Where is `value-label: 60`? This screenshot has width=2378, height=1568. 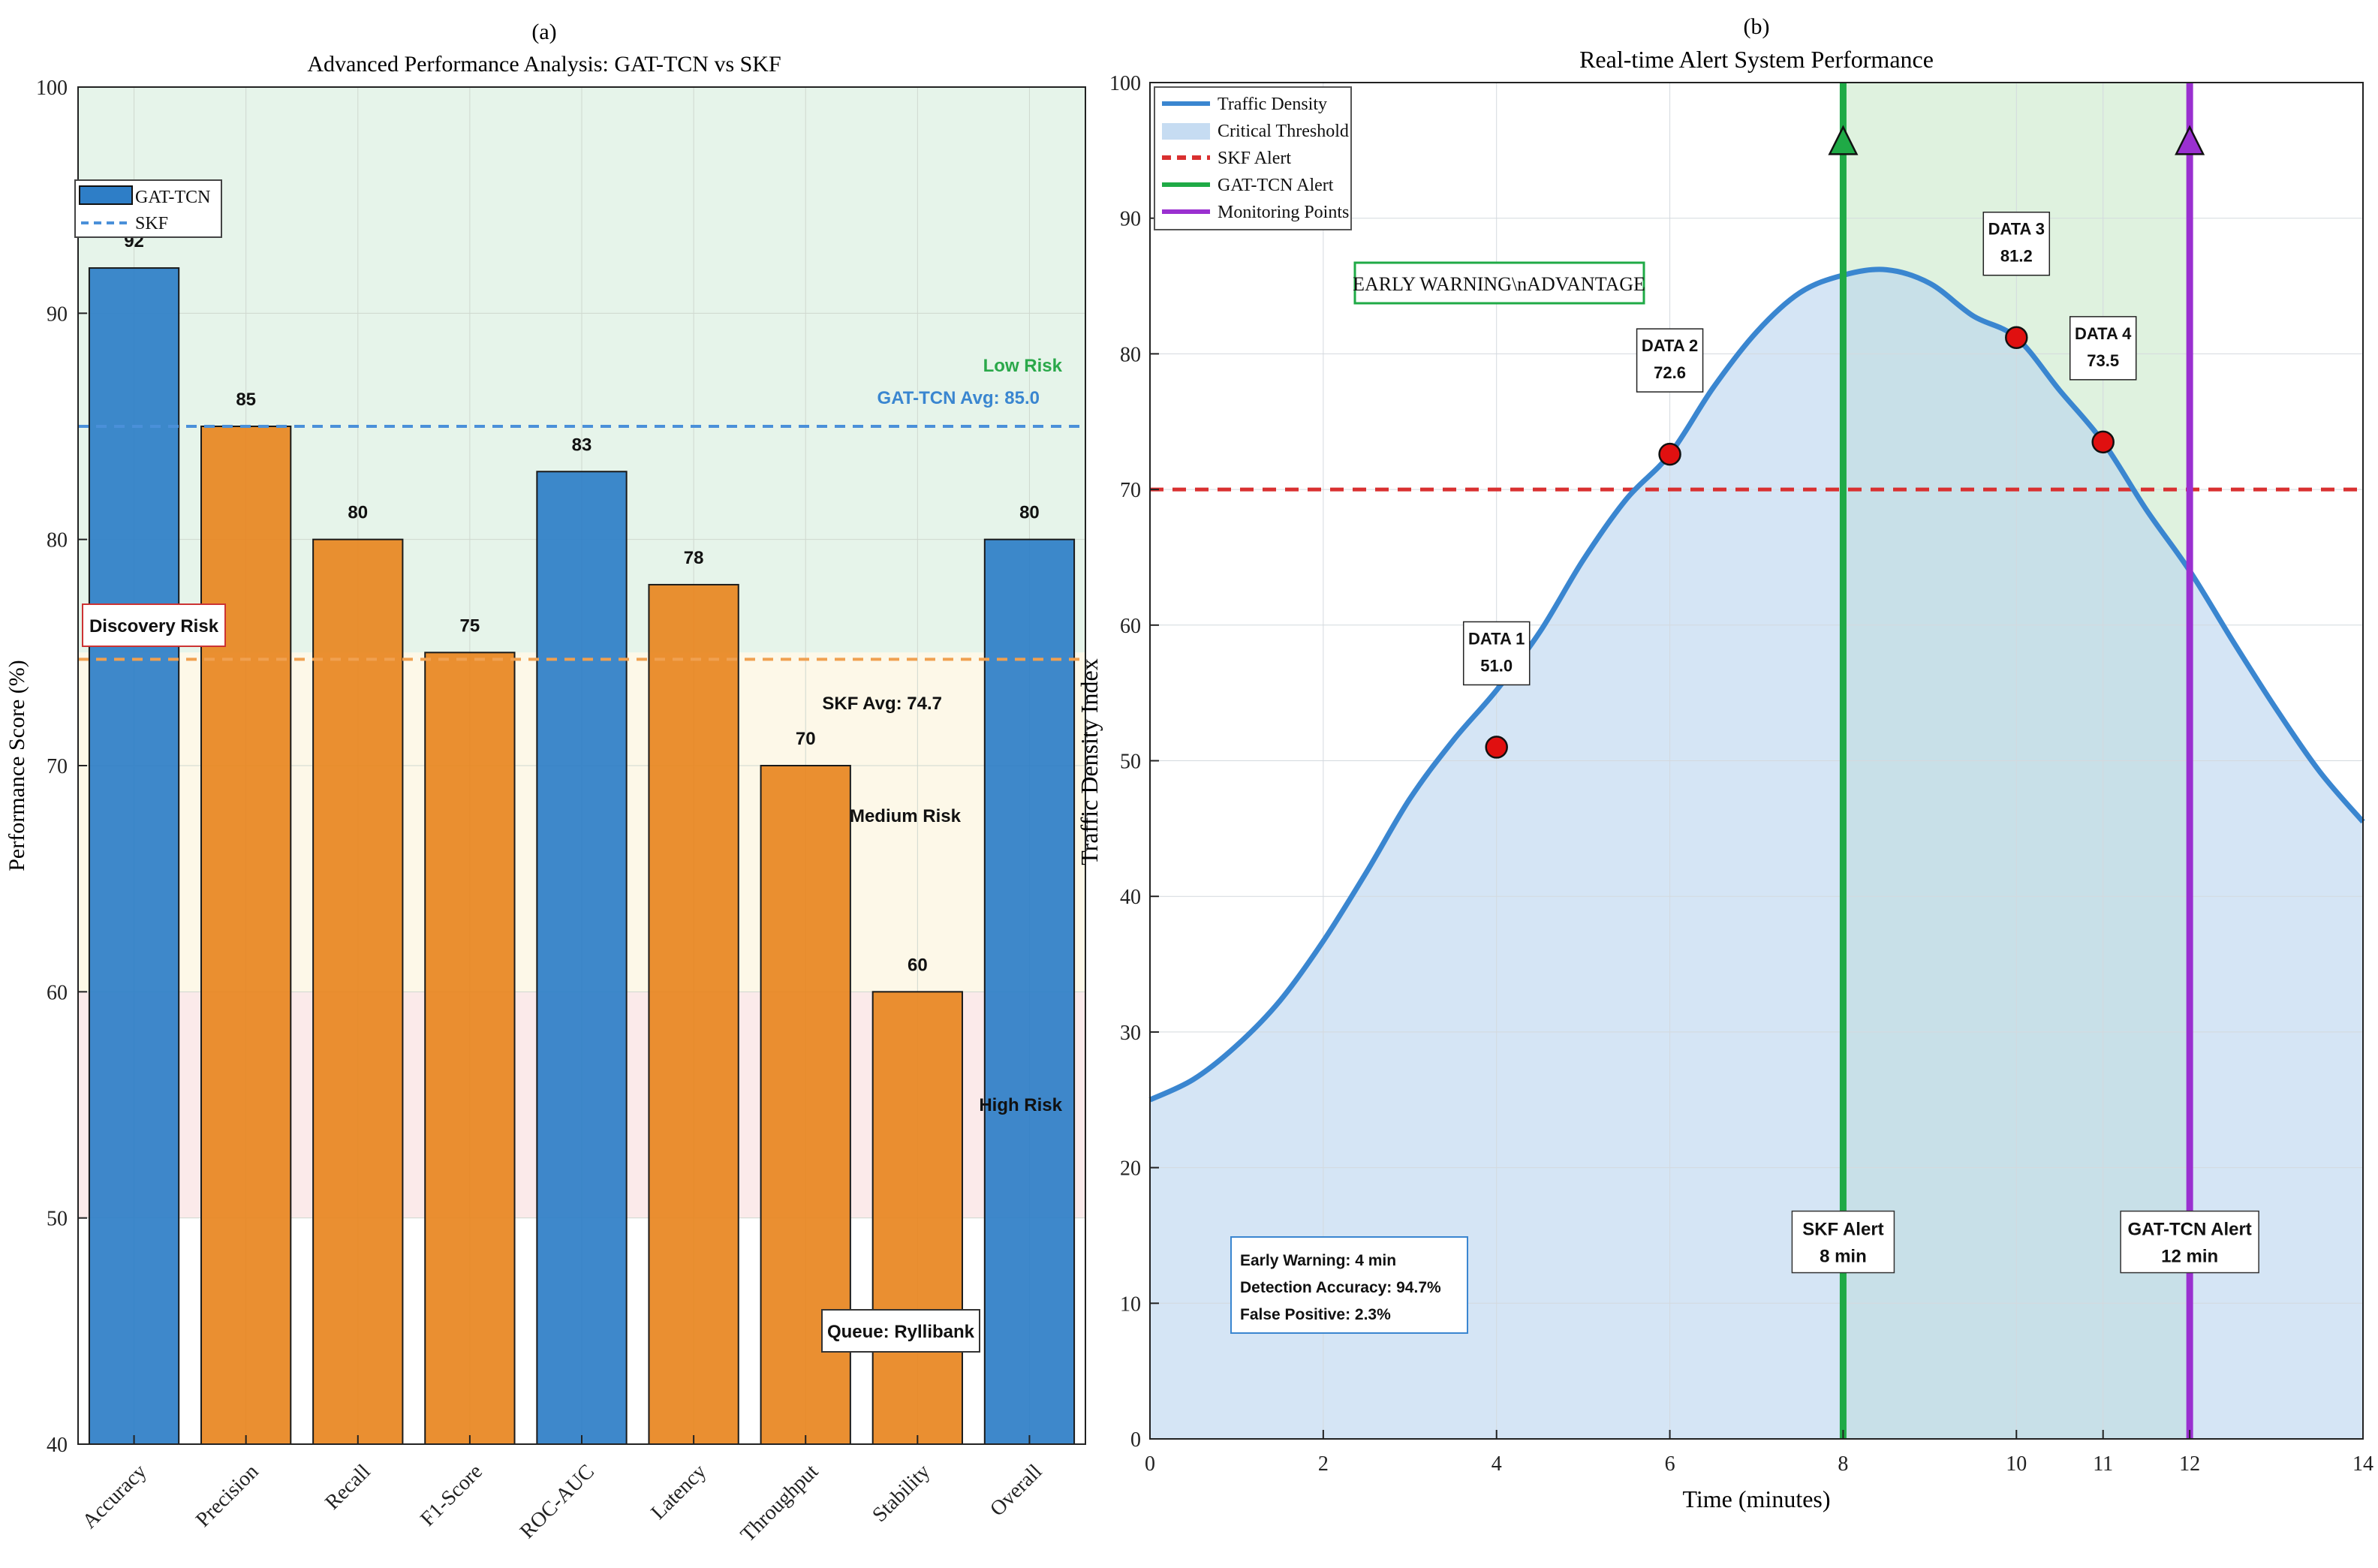
value-label: 60 is located at coordinates (918, 965).